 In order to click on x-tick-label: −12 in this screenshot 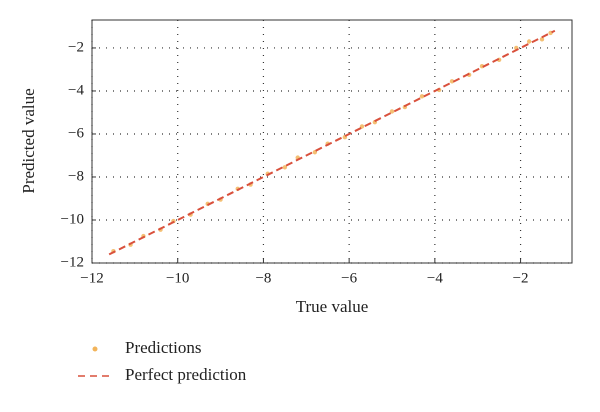, I will do `click(91, 278)`.